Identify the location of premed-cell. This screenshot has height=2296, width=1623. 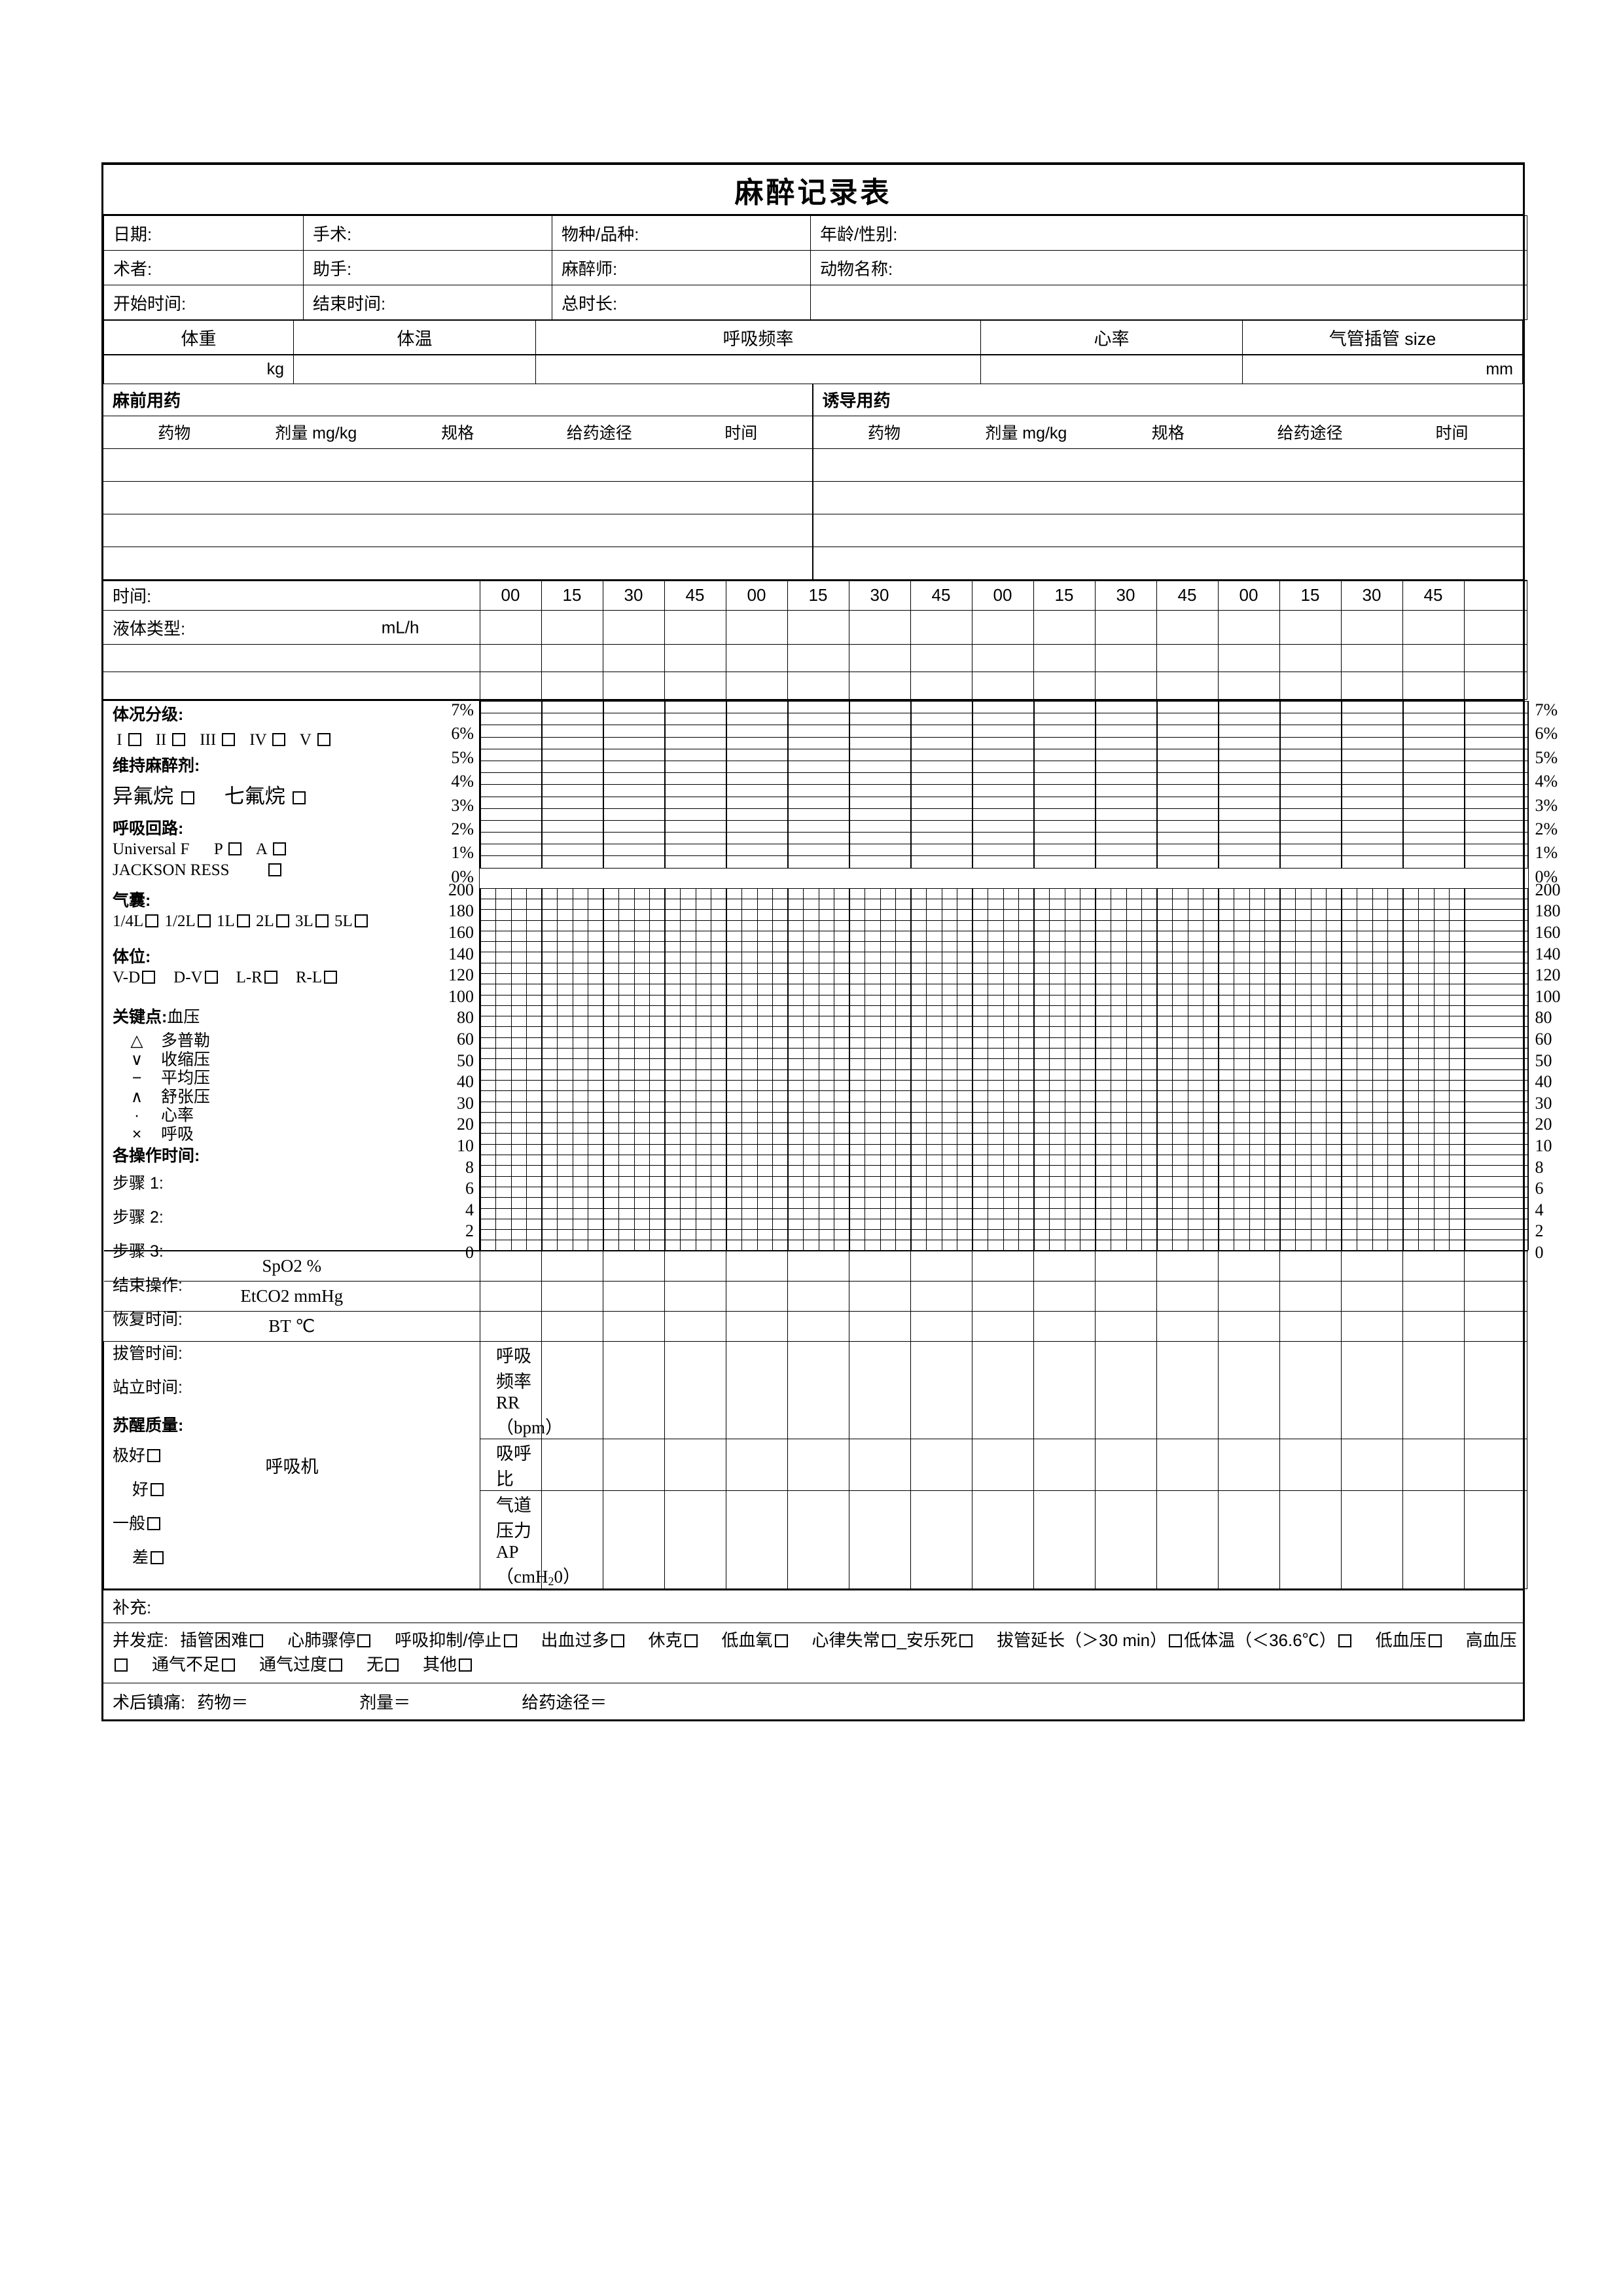
(458, 497).